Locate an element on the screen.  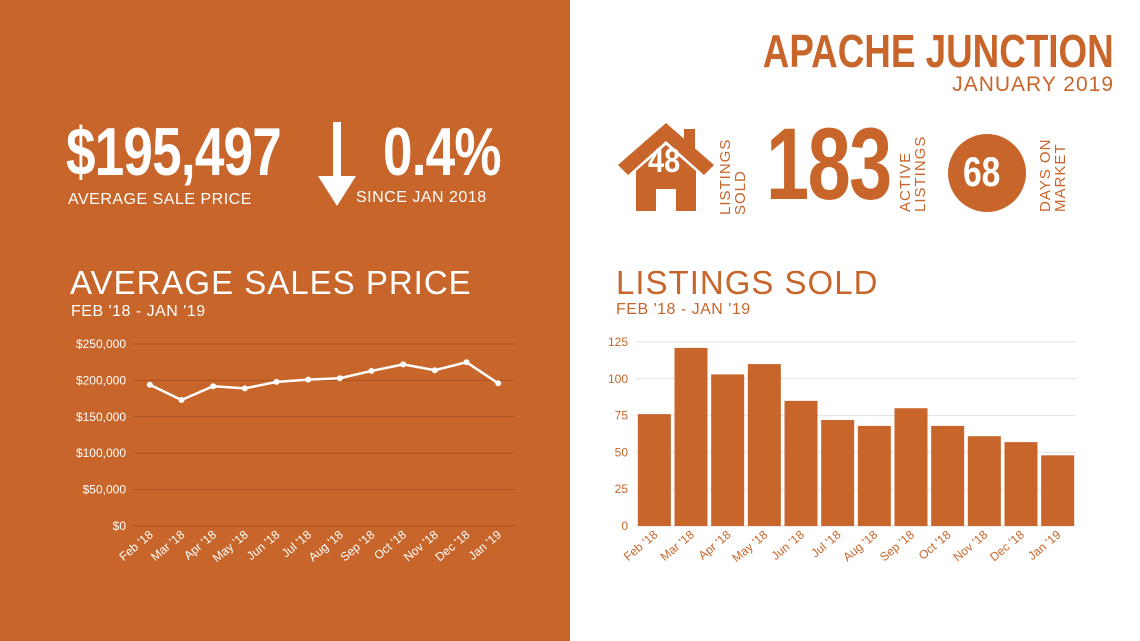
y-tick-label: $50,000 is located at coordinates (105, 490).